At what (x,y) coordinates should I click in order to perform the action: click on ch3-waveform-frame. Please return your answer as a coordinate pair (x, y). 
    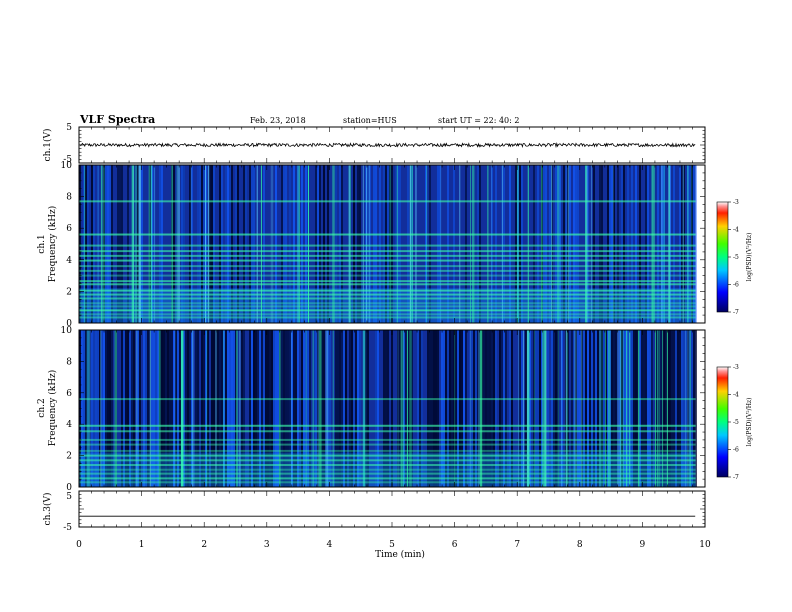
    Looking at the image, I should click on (392, 509).